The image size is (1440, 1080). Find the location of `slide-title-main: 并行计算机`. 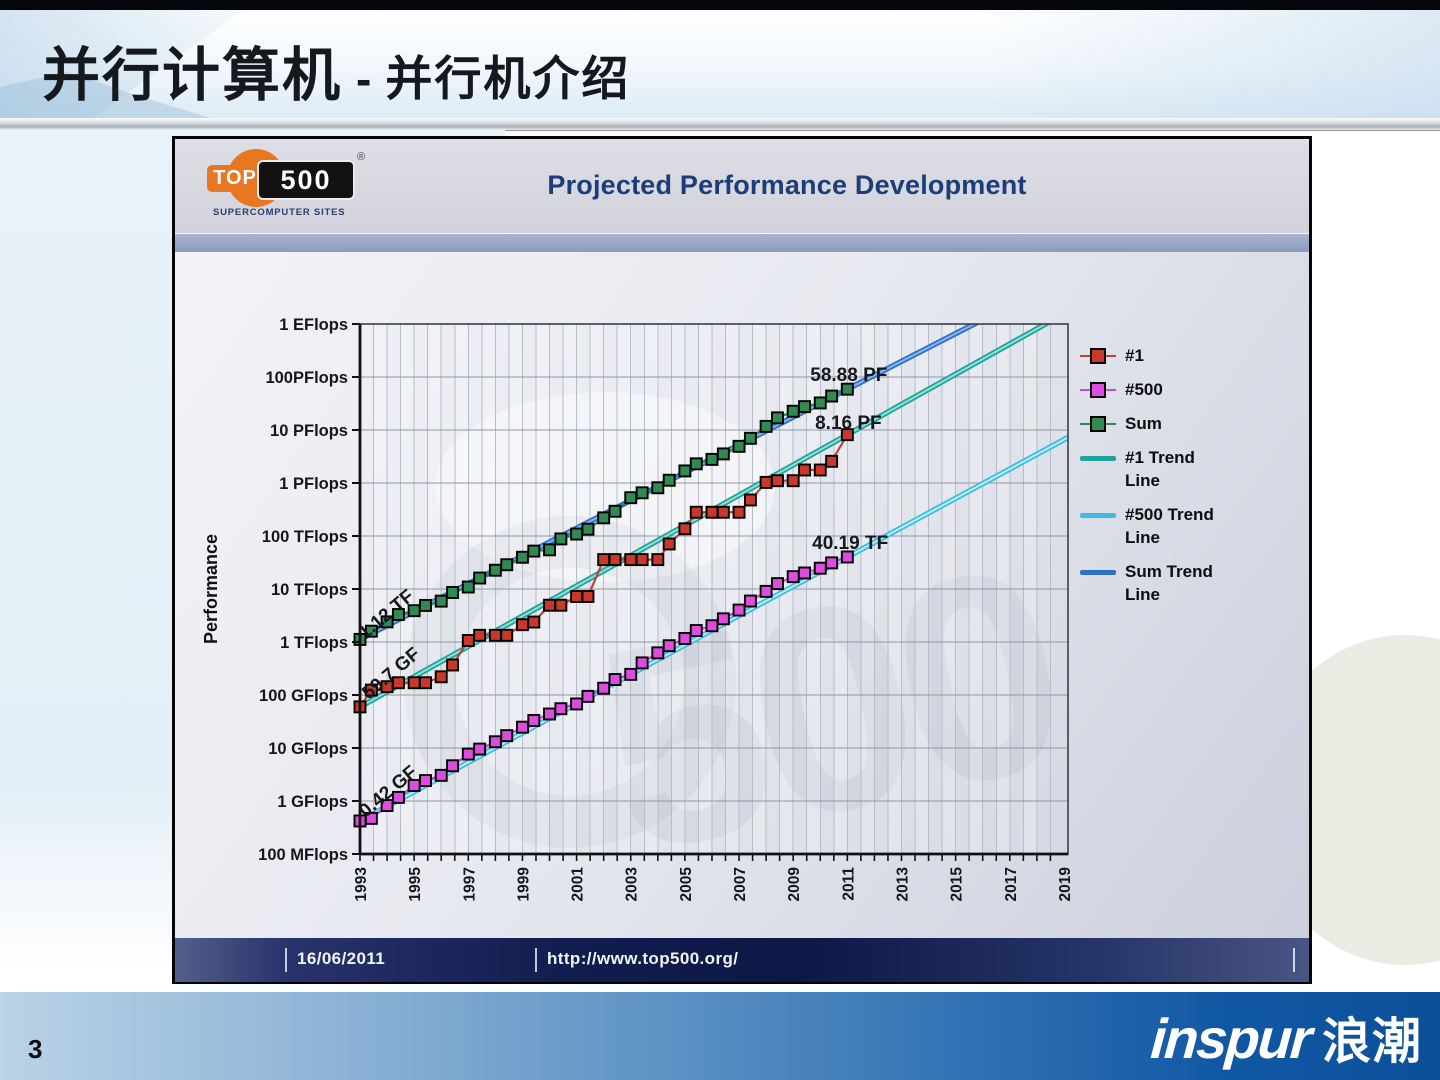

slide-title-main: 并行计算机 is located at coordinates (192, 75).